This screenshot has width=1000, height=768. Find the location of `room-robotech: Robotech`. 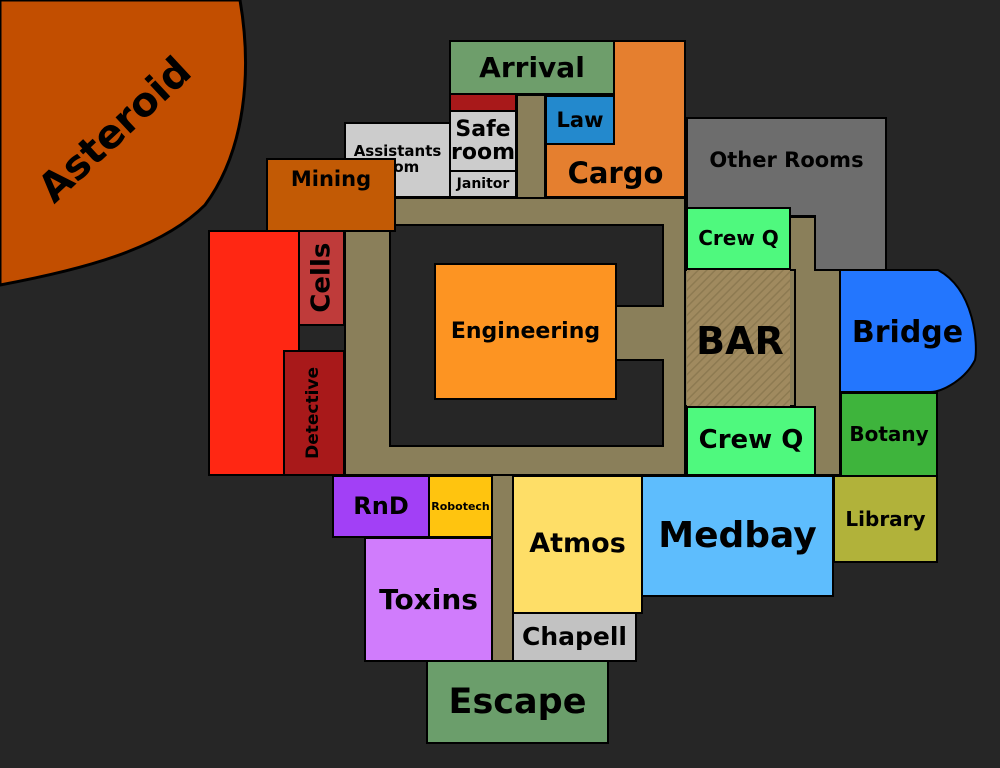

room-robotech: Robotech is located at coordinates (460, 506).